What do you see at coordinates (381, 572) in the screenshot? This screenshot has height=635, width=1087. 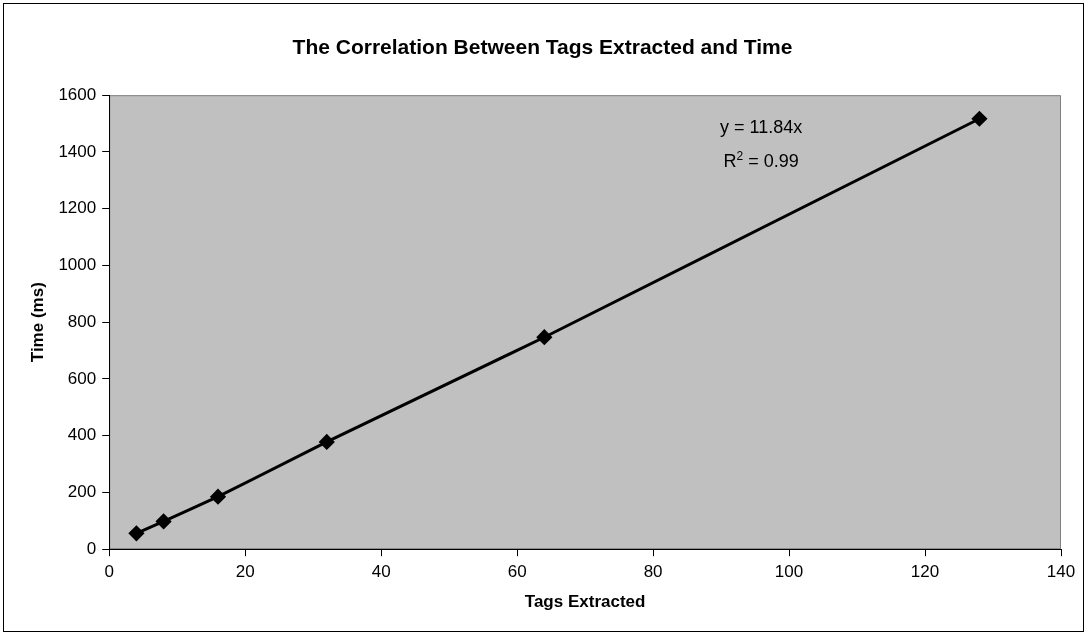 I see `x-tick-label: 40` at bounding box center [381, 572].